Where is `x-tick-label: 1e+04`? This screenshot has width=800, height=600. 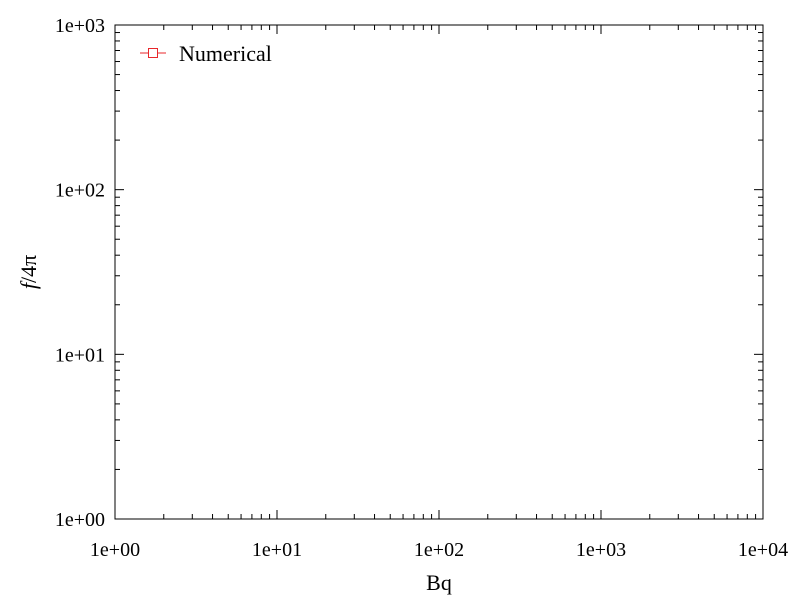
x-tick-label: 1e+04 is located at coordinates (763, 550).